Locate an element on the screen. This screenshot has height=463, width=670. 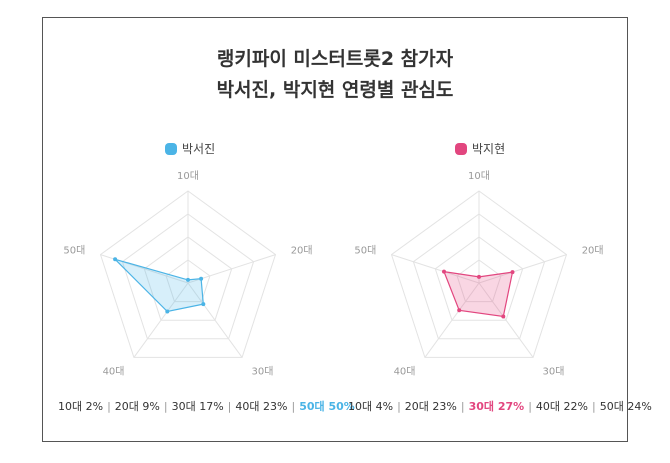
legend-label-jihyun: 박지현 is located at coordinates (489, 149).